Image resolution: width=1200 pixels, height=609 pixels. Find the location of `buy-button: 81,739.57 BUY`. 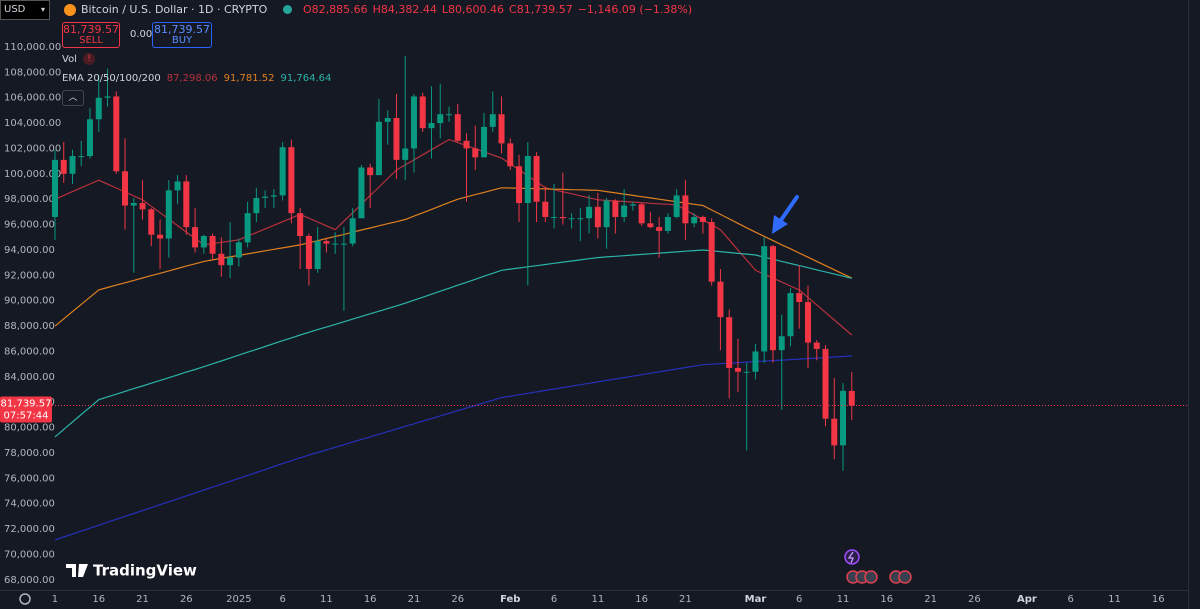

buy-button: 81,739.57 BUY is located at coordinates (182, 35).